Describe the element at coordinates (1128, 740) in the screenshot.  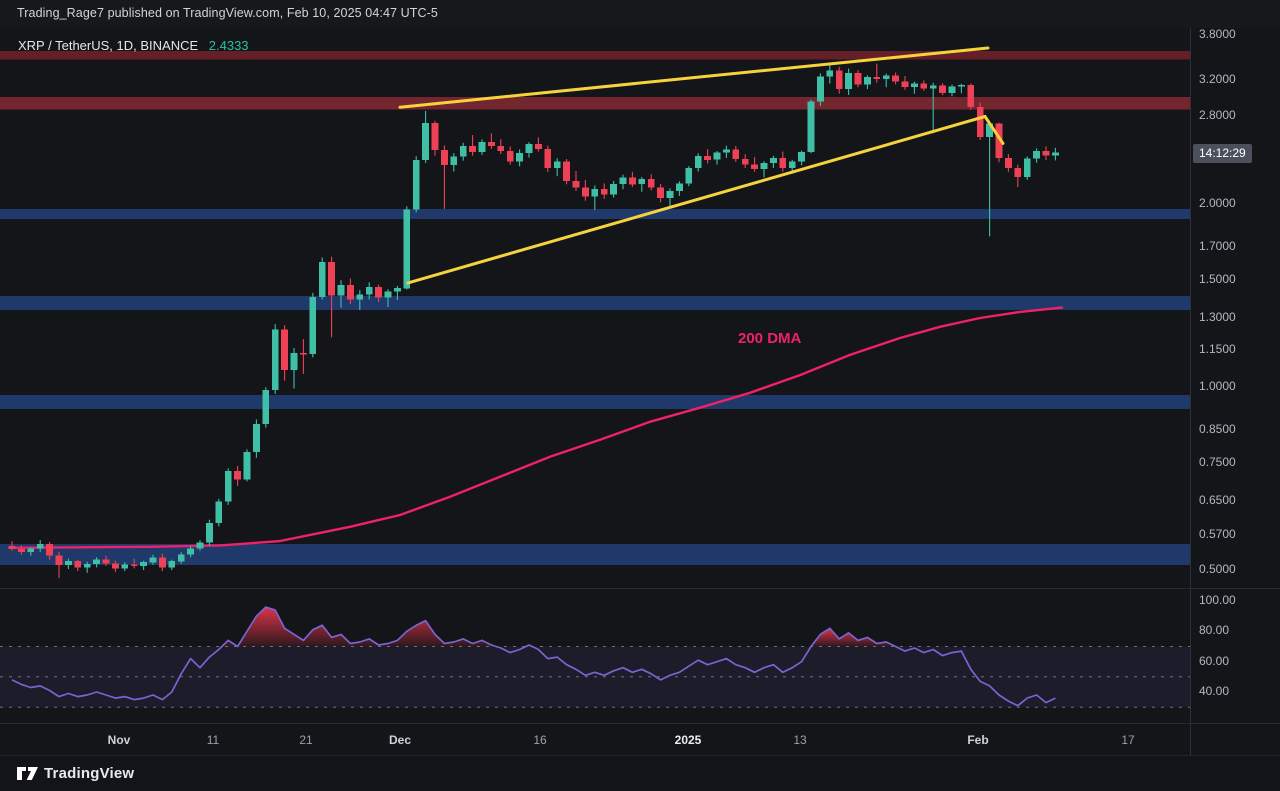
I see `time-tick-label: 17` at that location.